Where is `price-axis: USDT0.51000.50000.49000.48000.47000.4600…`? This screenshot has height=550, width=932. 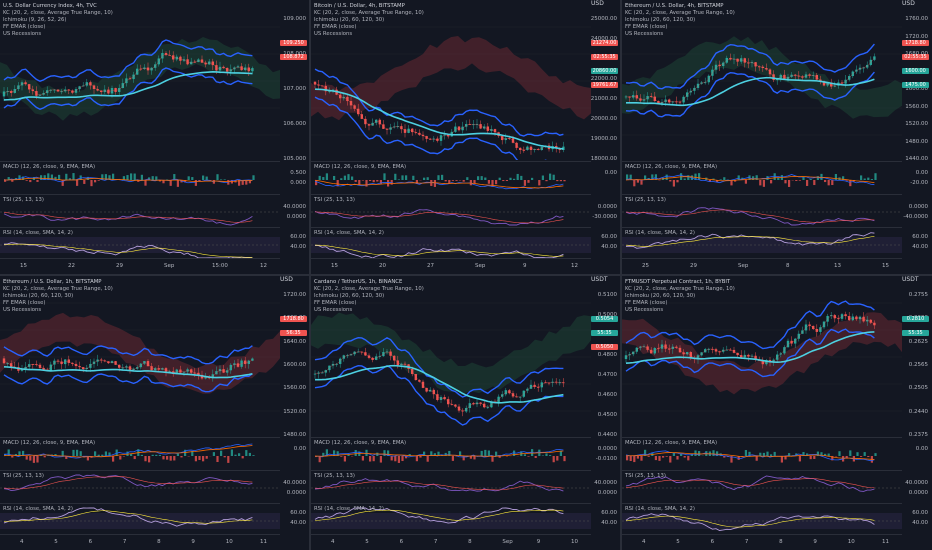
price-axis: USDT0.51000.50000.49000.48000.47000.4600… is located at coordinates (605, 404).